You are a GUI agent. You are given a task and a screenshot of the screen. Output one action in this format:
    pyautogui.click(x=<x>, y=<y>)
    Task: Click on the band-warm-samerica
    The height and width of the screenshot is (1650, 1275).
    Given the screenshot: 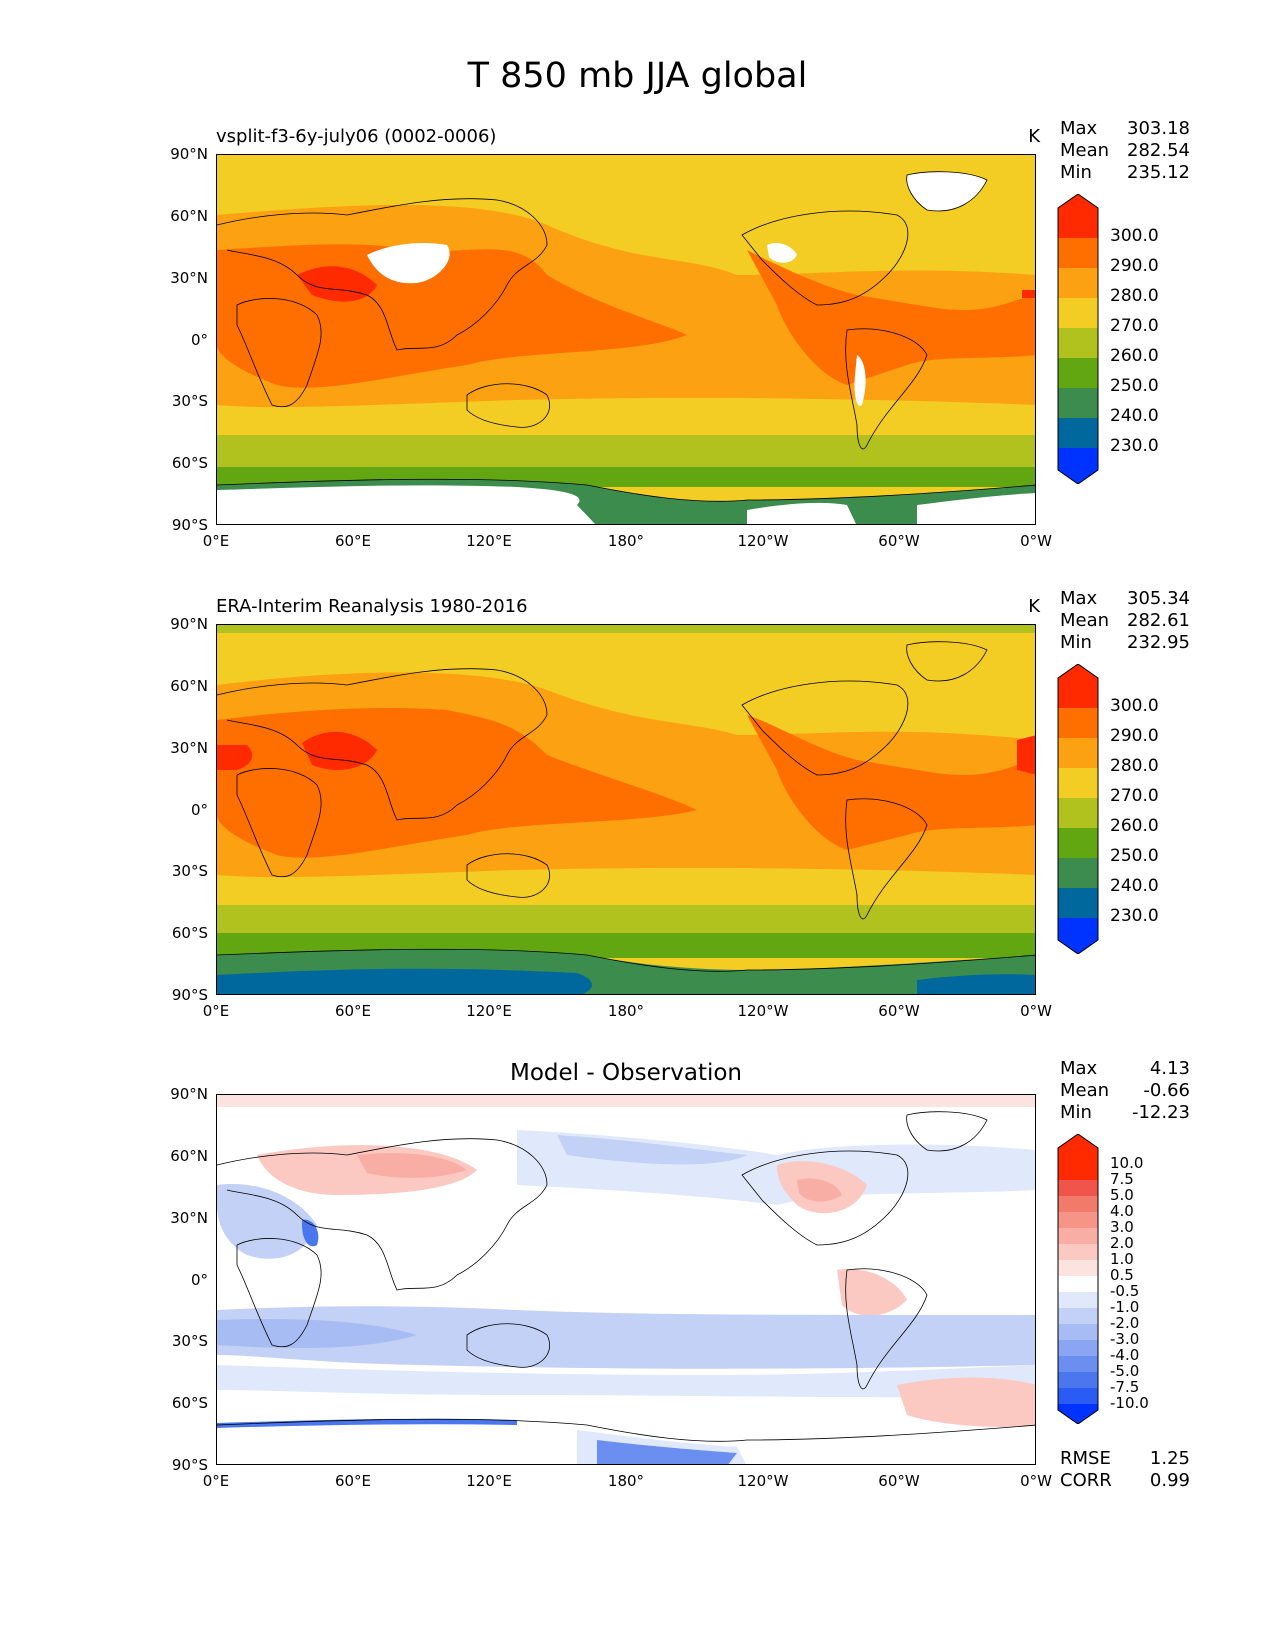 What is the action you would take?
    pyautogui.click(x=872, y=1292)
    